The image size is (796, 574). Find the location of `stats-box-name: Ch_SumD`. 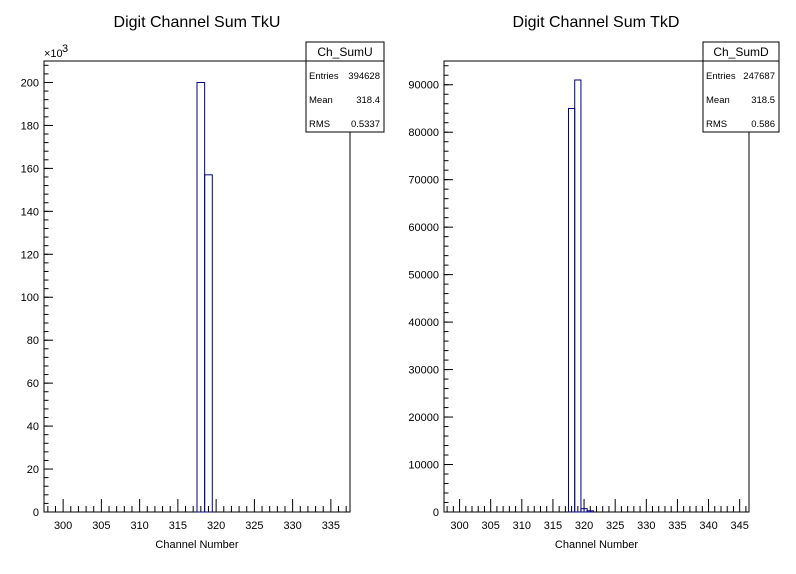

stats-box-name: Ch_SumD is located at coordinates (741, 52).